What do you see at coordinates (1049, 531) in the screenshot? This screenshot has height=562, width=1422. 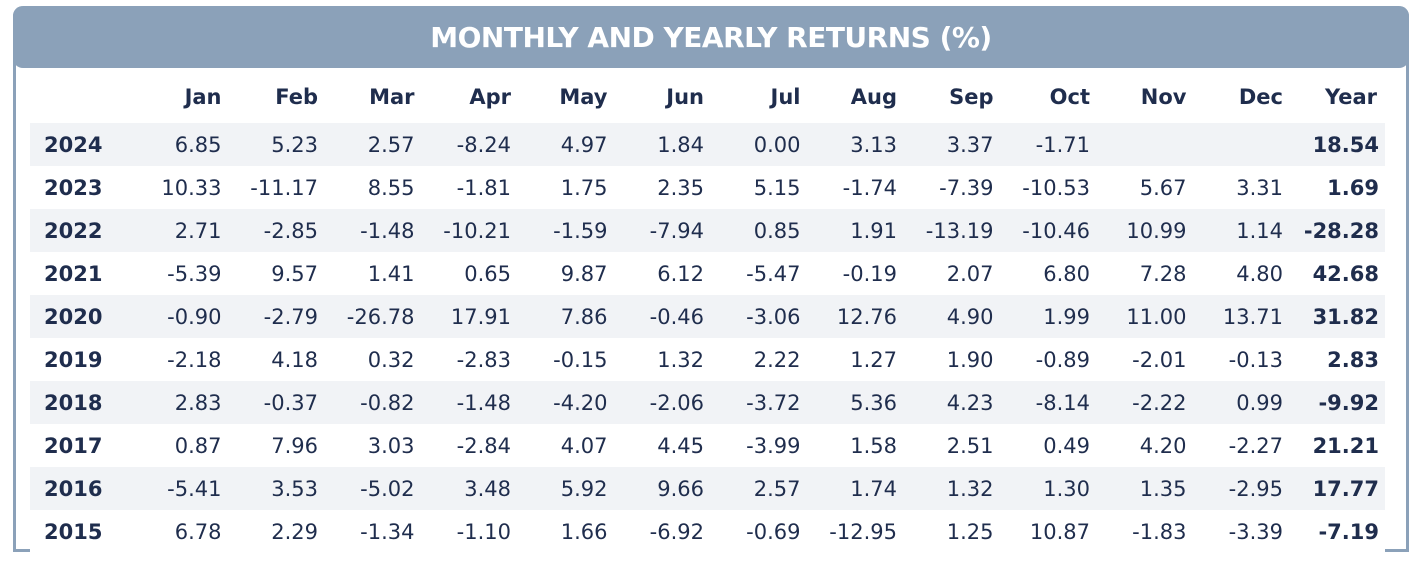 I see `monthly-return-cell: 10.87` at bounding box center [1049, 531].